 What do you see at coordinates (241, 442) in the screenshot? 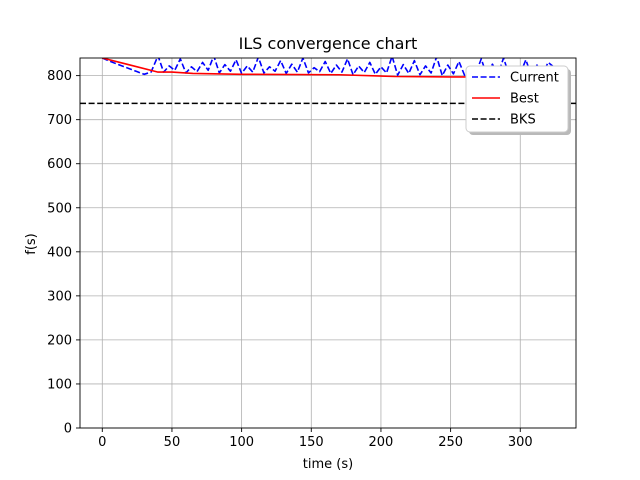
I see `x-tick-label: 100` at bounding box center [241, 442].